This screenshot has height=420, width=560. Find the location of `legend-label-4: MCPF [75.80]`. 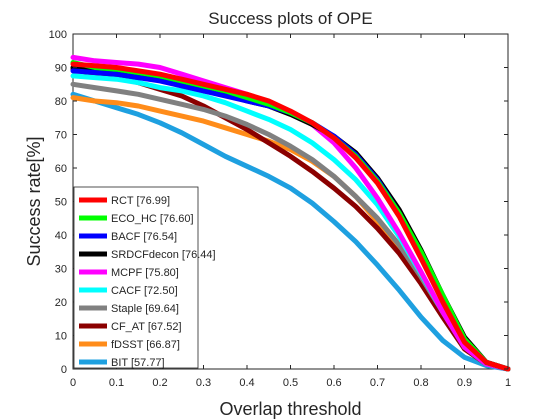

legend-label-4: MCPF [75.80] is located at coordinates (145, 273).